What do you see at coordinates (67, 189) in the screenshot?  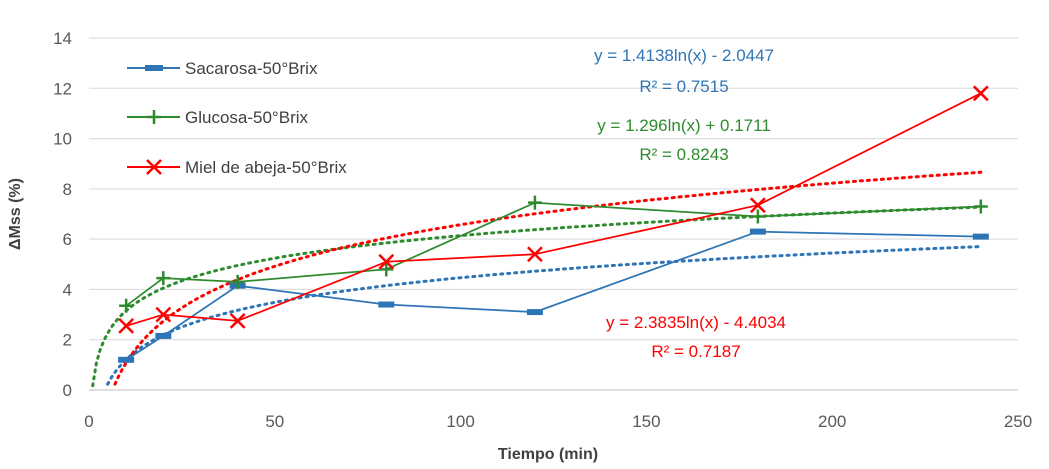 I see `y-tick-label-8: 8` at bounding box center [67, 189].